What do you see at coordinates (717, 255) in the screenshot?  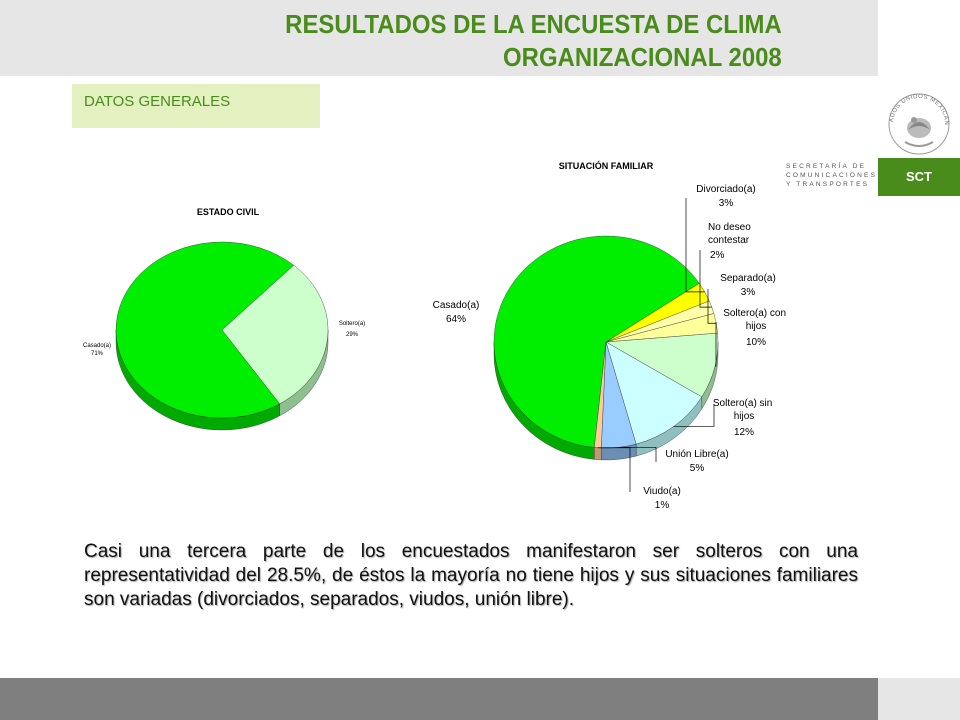 I see `sf-value-no-deseo: 2%` at bounding box center [717, 255].